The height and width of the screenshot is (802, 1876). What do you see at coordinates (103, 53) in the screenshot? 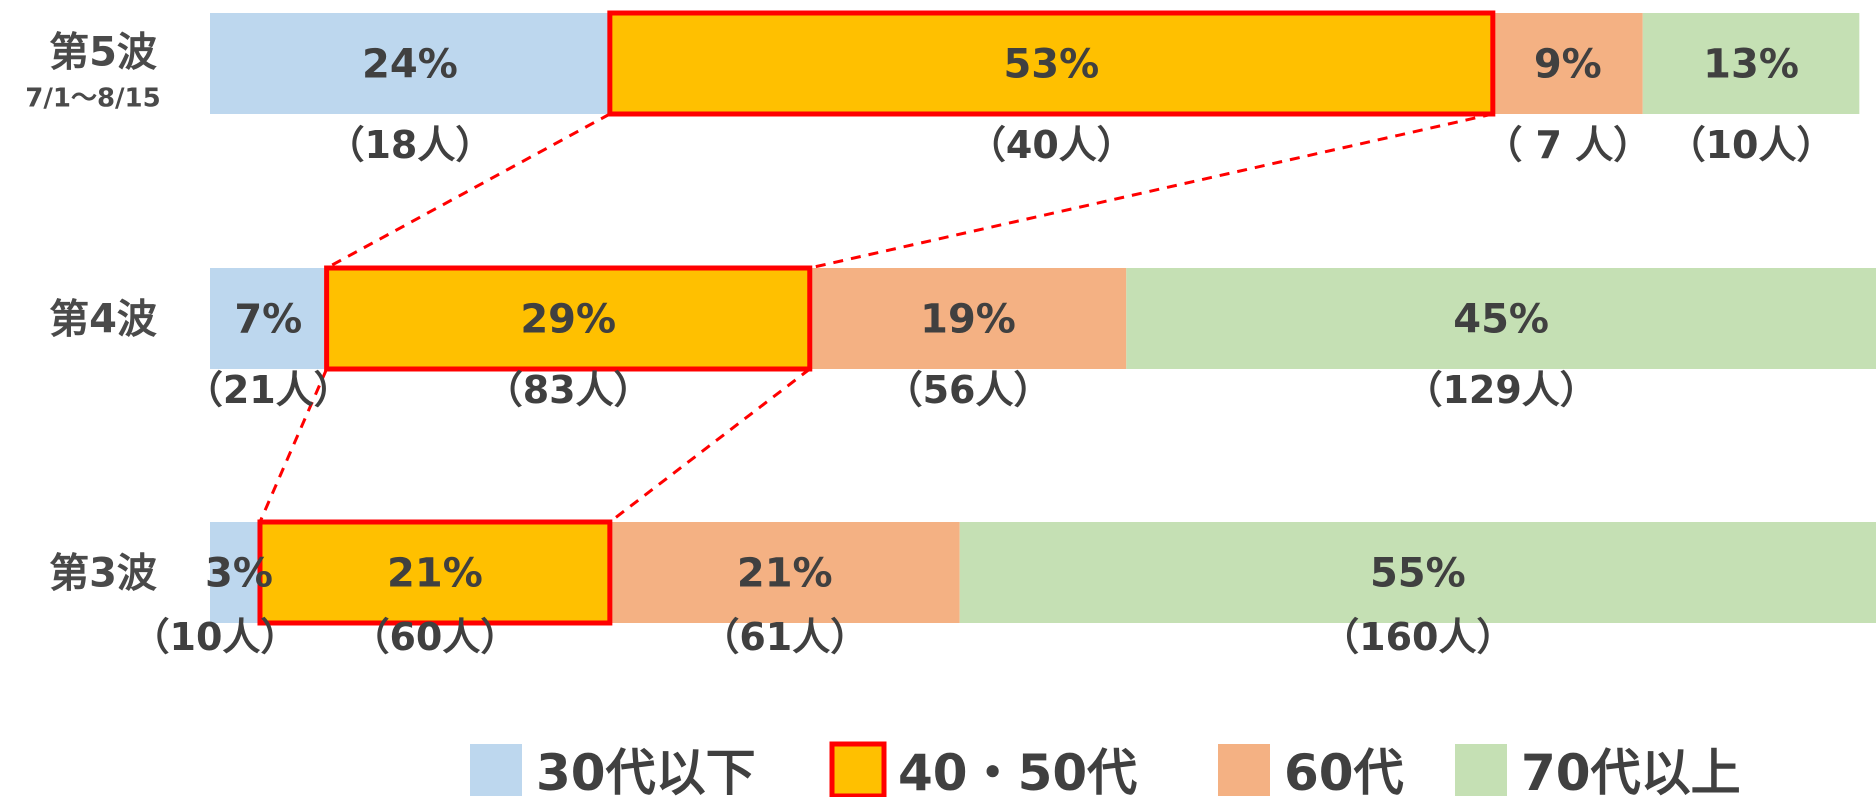
I see `row-label: 第5波` at bounding box center [103, 53].